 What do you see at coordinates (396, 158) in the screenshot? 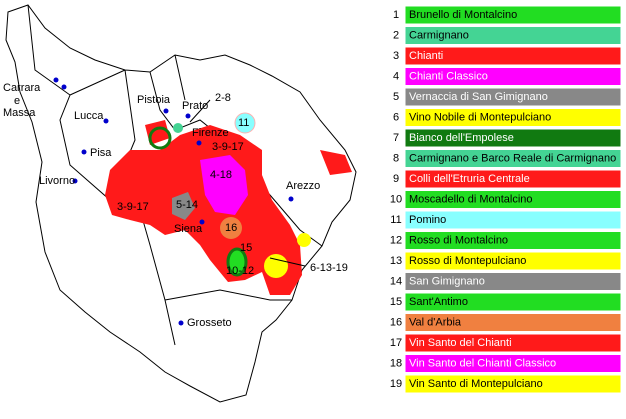
I see `legend-number: 8` at bounding box center [396, 158].